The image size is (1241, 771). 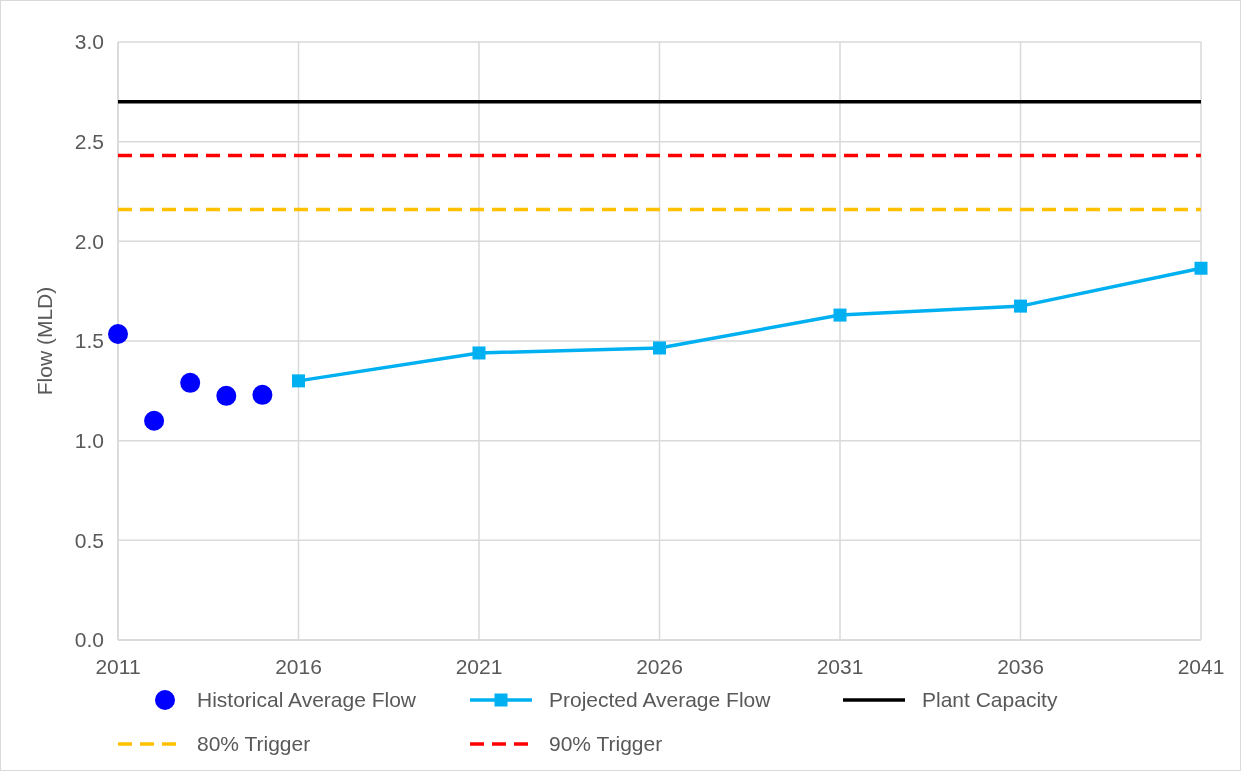 I want to click on legend-label: Plant Capacity, so click(x=990, y=700).